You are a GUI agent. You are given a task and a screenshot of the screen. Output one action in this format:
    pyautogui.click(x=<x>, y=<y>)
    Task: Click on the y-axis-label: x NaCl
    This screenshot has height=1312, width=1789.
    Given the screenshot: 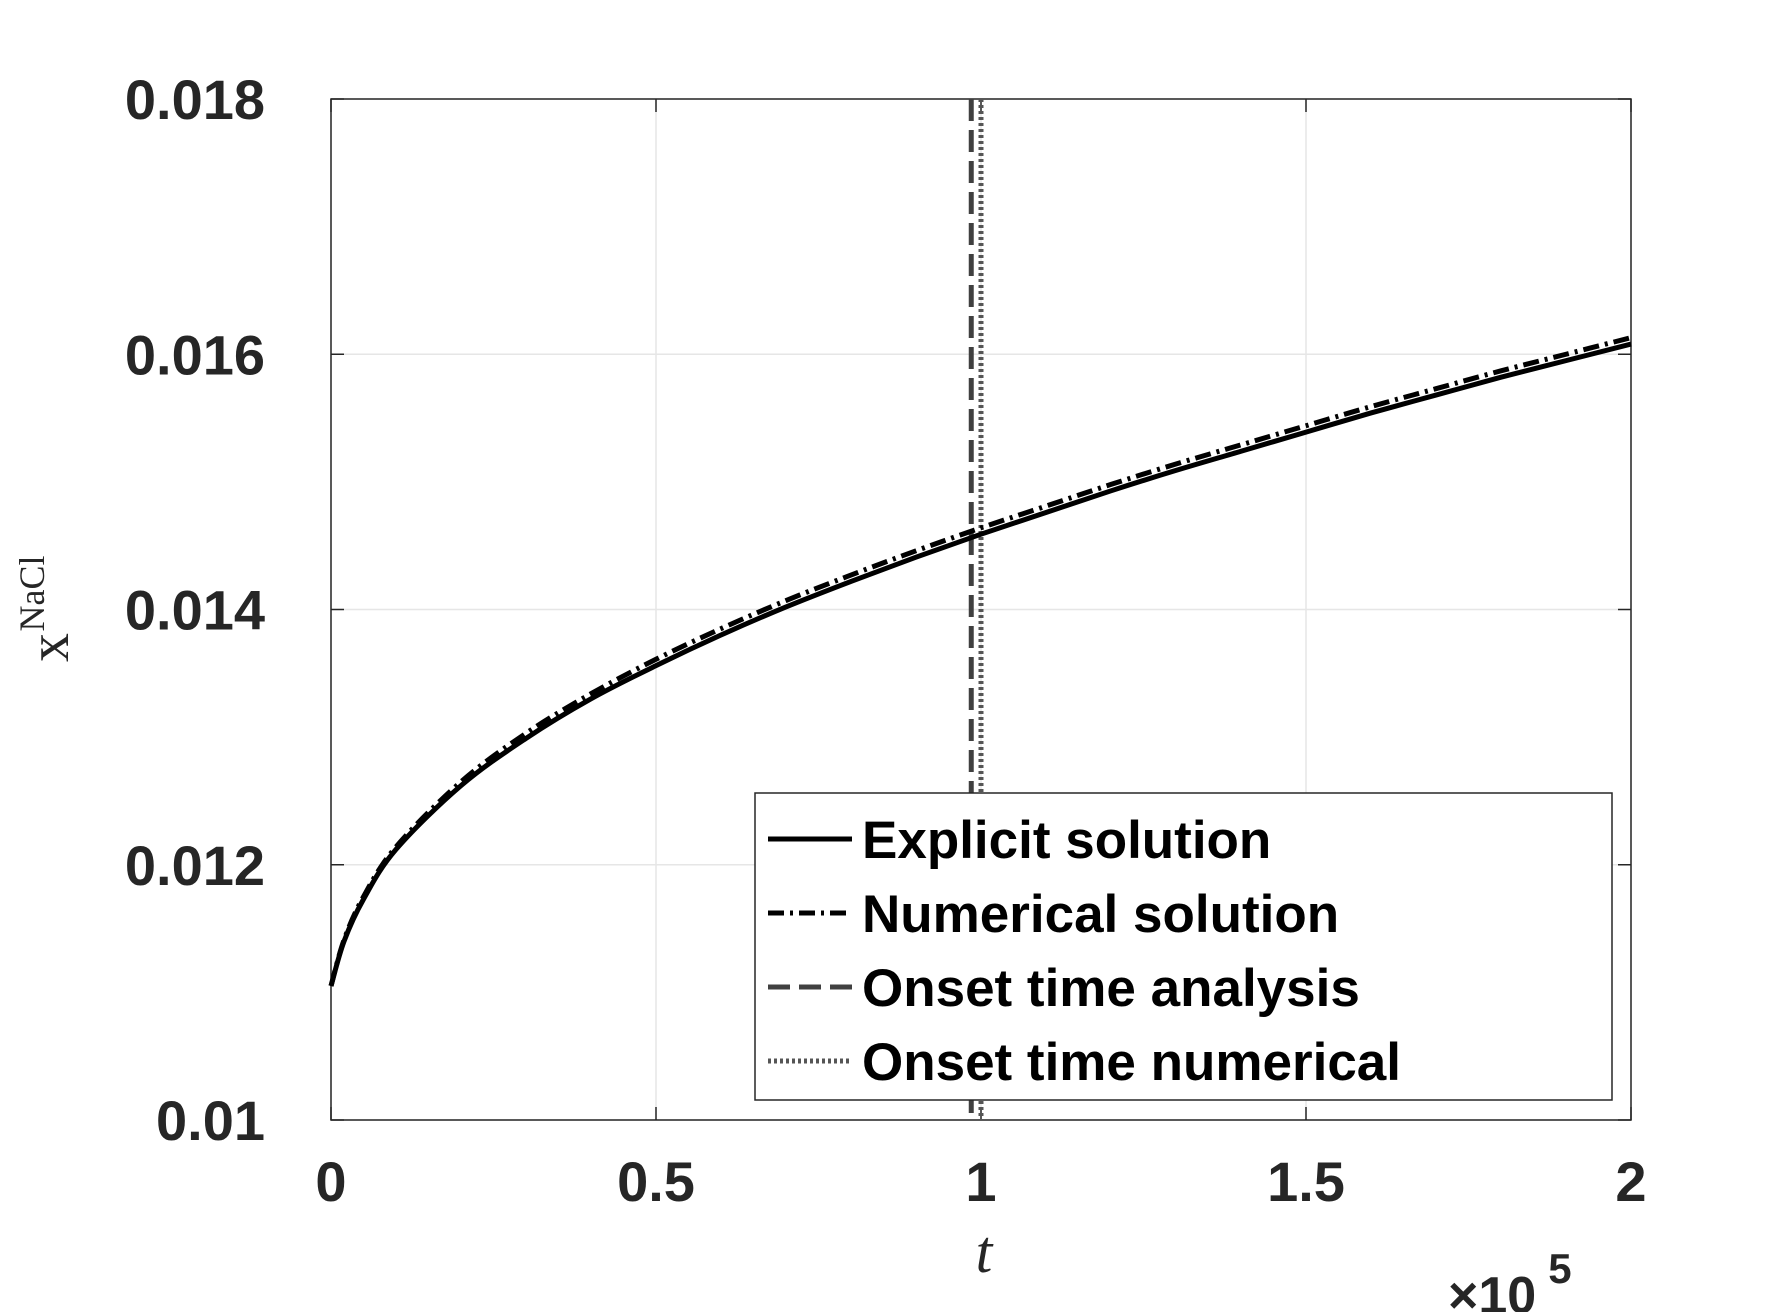 What is the action you would take?
    pyautogui.click(x=46, y=609)
    